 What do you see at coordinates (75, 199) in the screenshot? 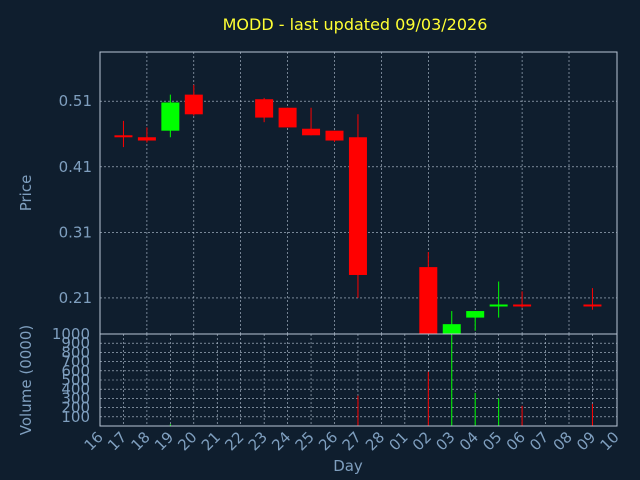
I see `price-tick-labels: 0.21 0.31 0.41 0.51` at bounding box center [75, 199].